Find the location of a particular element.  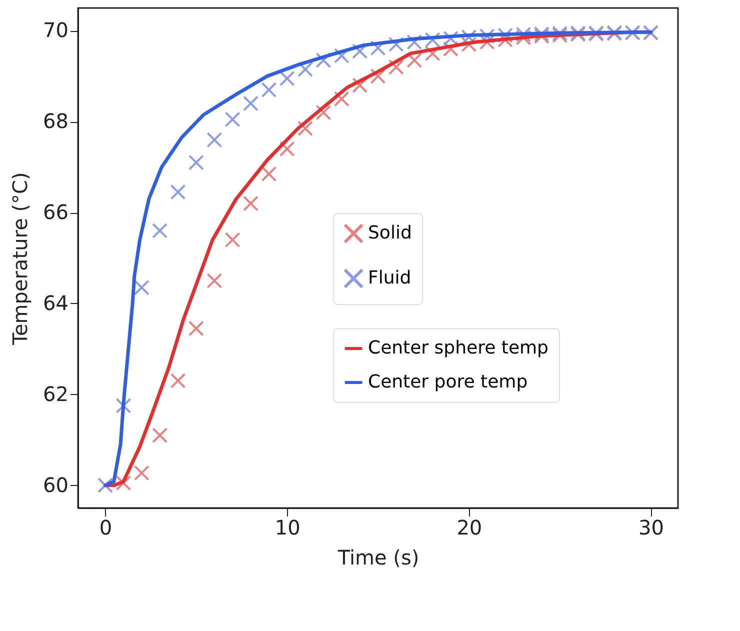

x-tick-label: 20 is located at coordinates (469, 528).